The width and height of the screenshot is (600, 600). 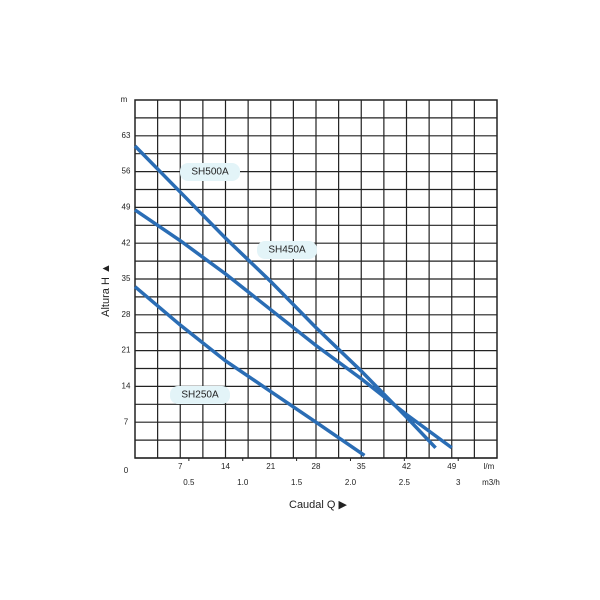 What do you see at coordinates (126, 350) in the screenshot?
I see `y-tick-label: 21` at bounding box center [126, 350].